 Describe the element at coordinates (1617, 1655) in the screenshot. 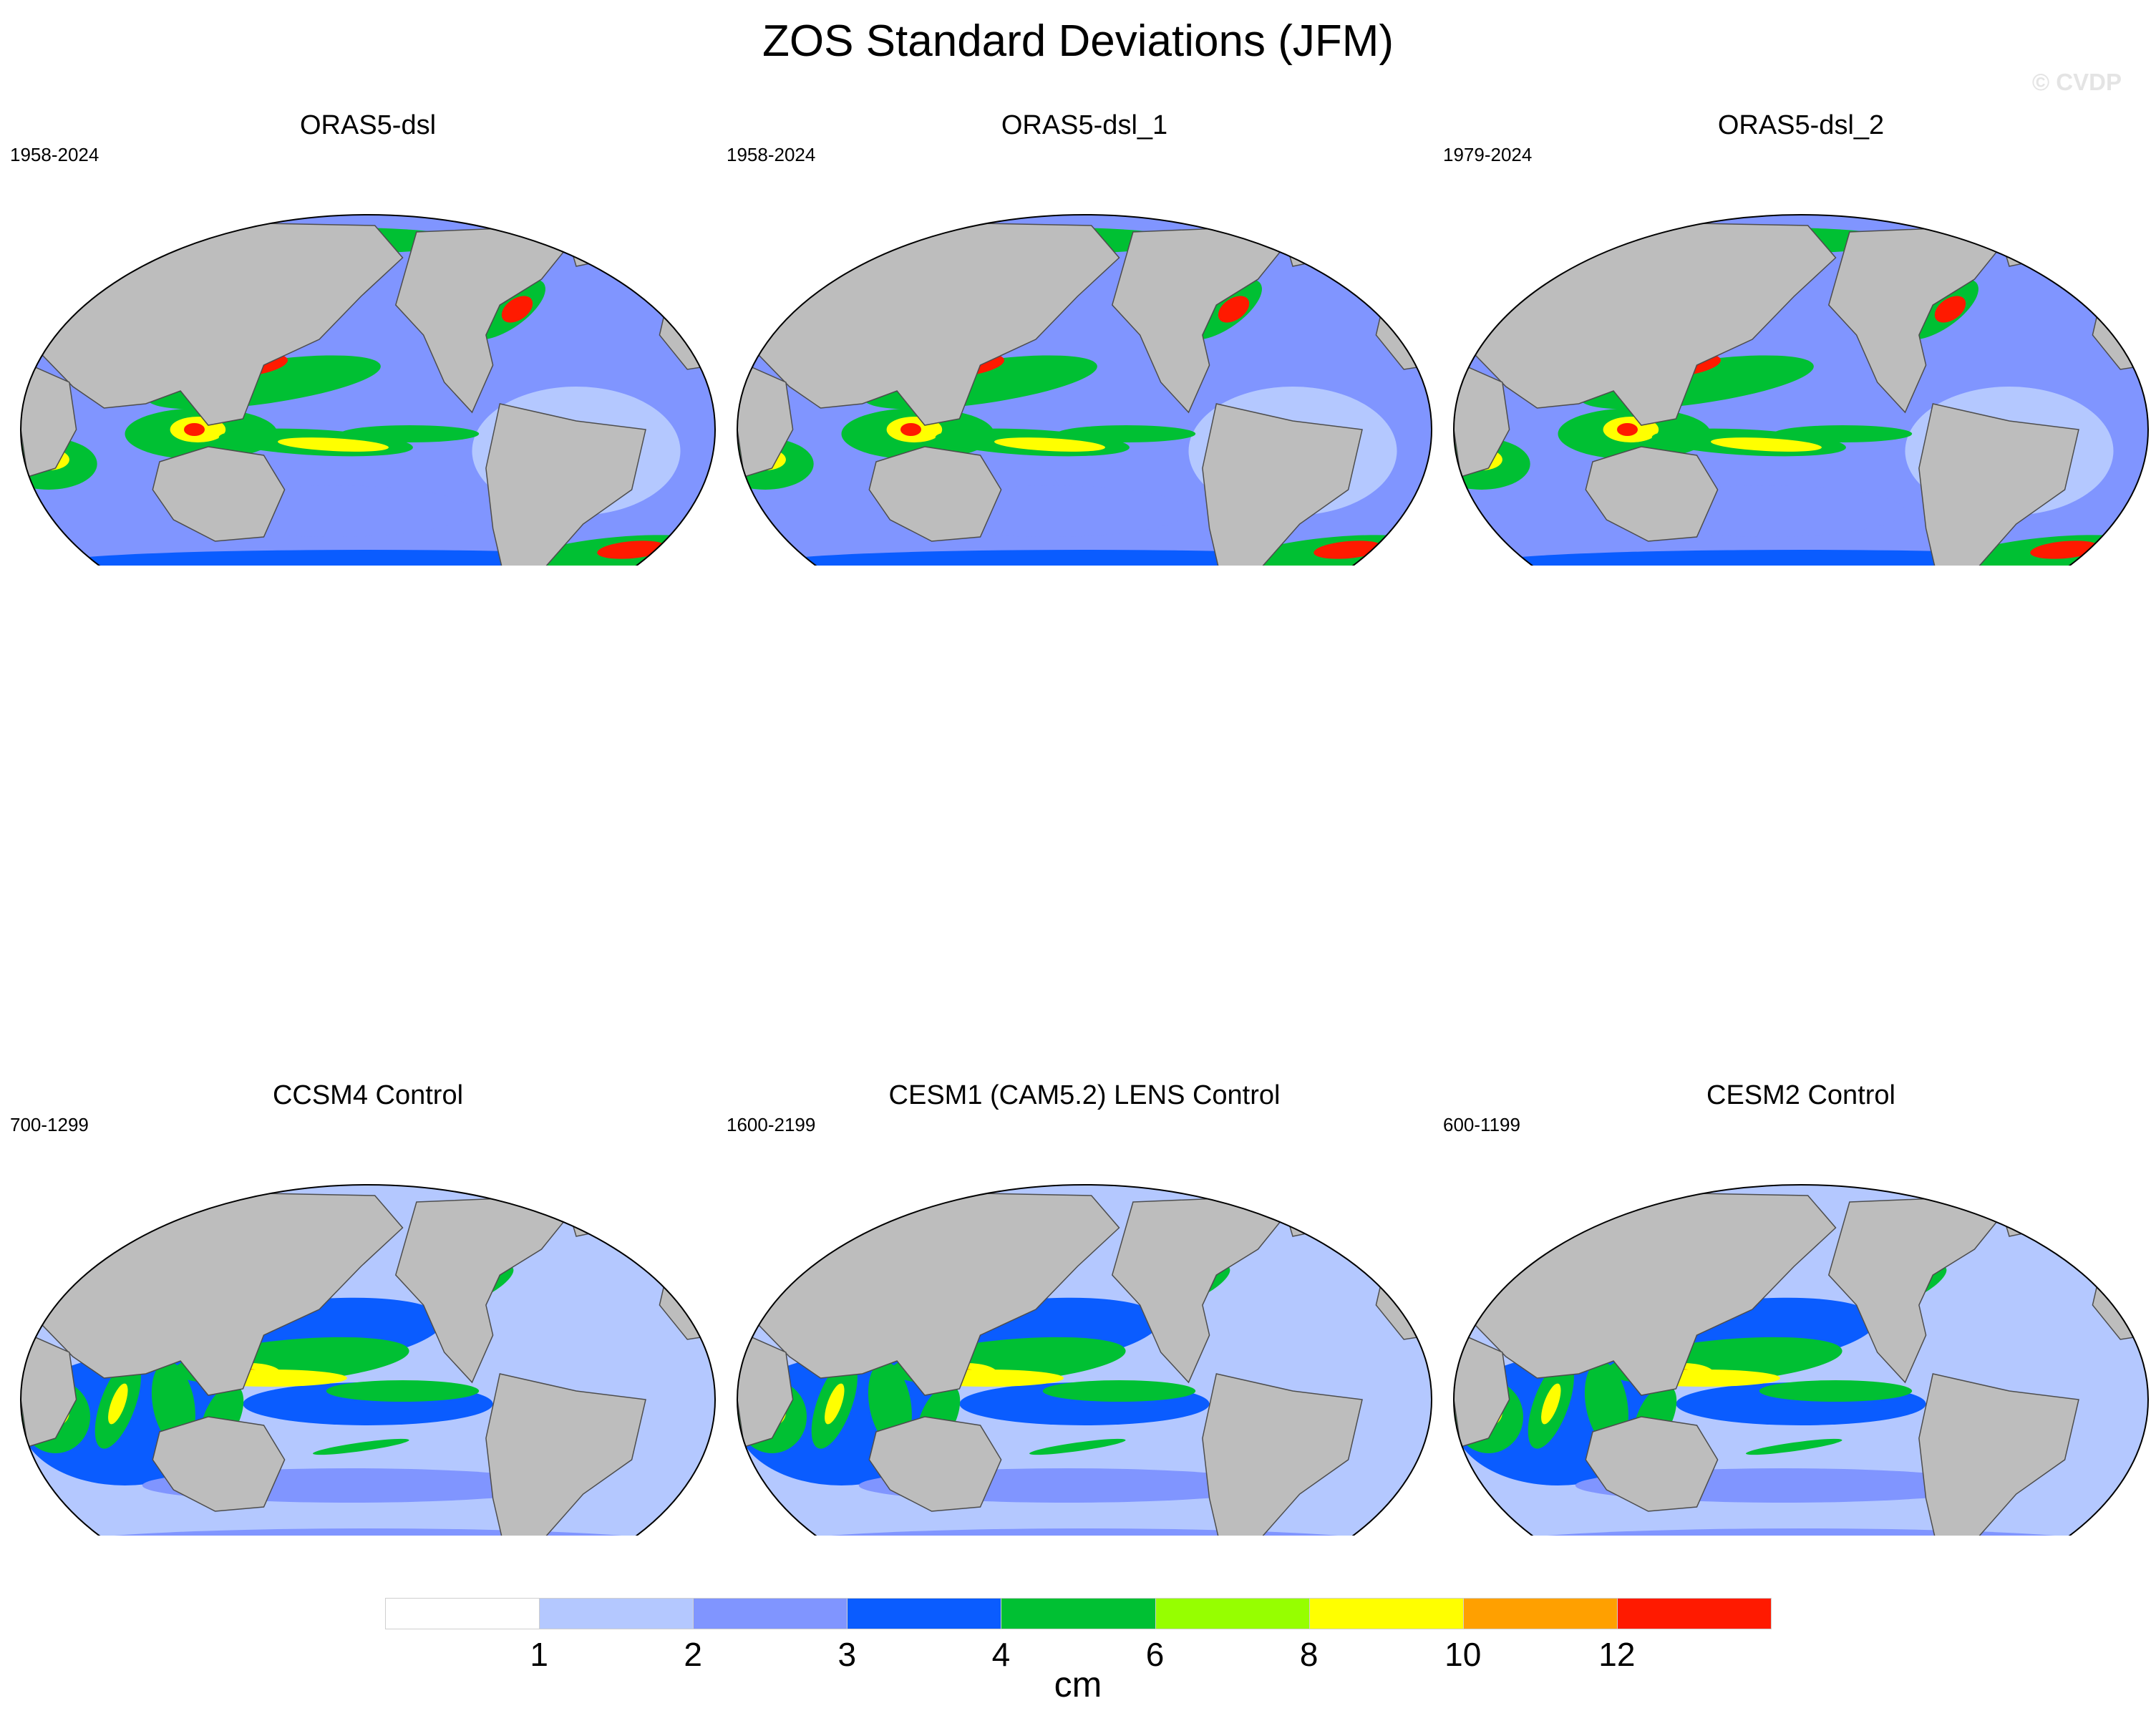

I see `colorbar-tick-label: 12` at that location.